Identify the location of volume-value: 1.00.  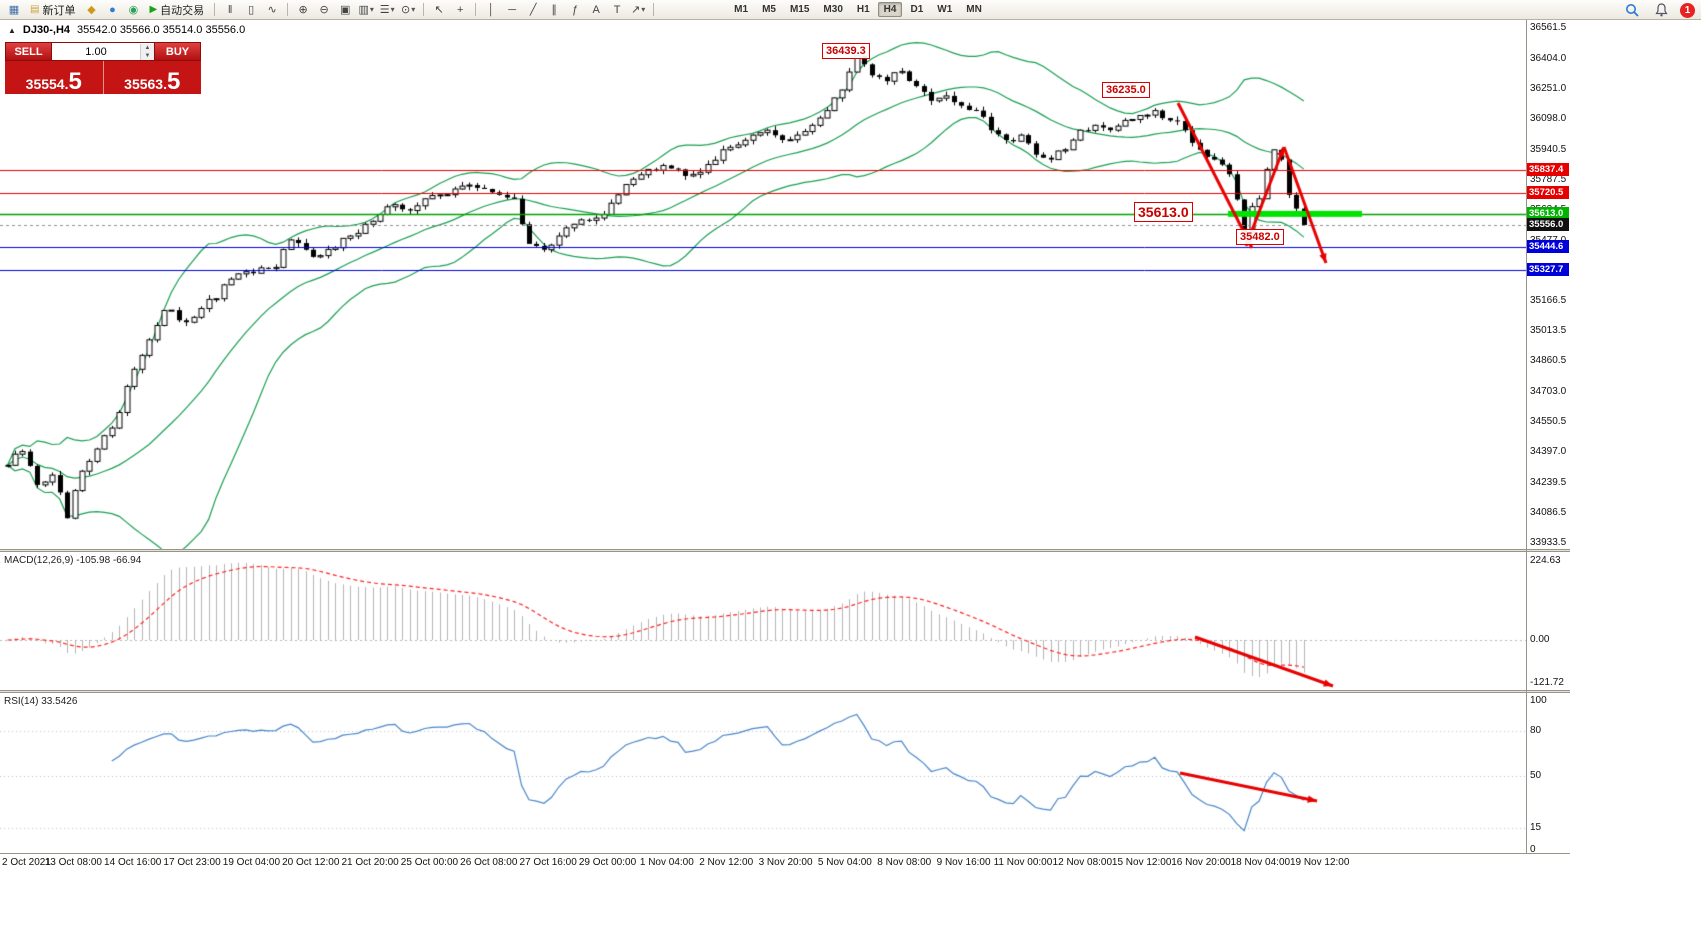
(96, 51).